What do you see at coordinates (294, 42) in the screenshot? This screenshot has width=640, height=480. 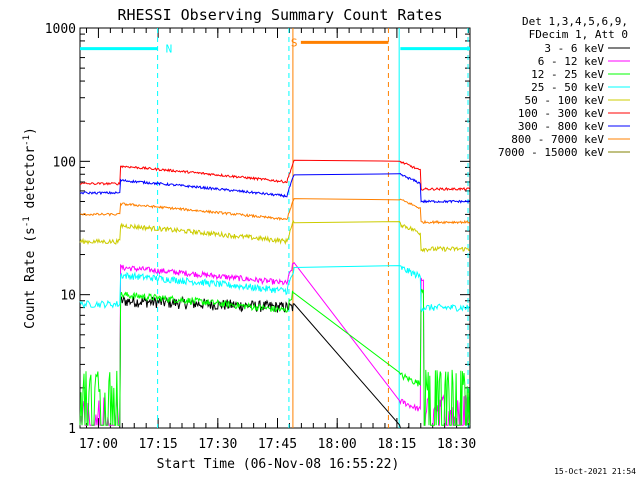 I see `annotation-label: S` at bounding box center [294, 42].